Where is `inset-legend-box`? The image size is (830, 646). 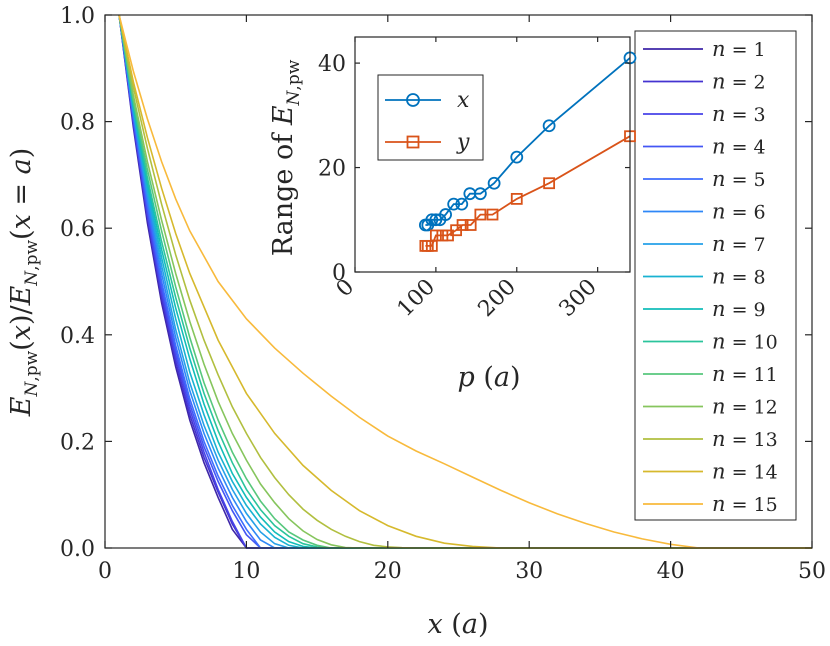 inset-legend-box is located at coordinates (430, 117).